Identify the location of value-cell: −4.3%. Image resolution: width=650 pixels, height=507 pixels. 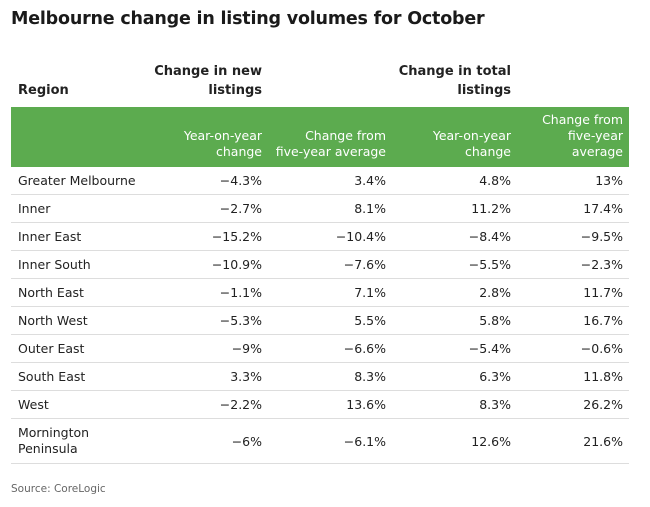
(207, 181).